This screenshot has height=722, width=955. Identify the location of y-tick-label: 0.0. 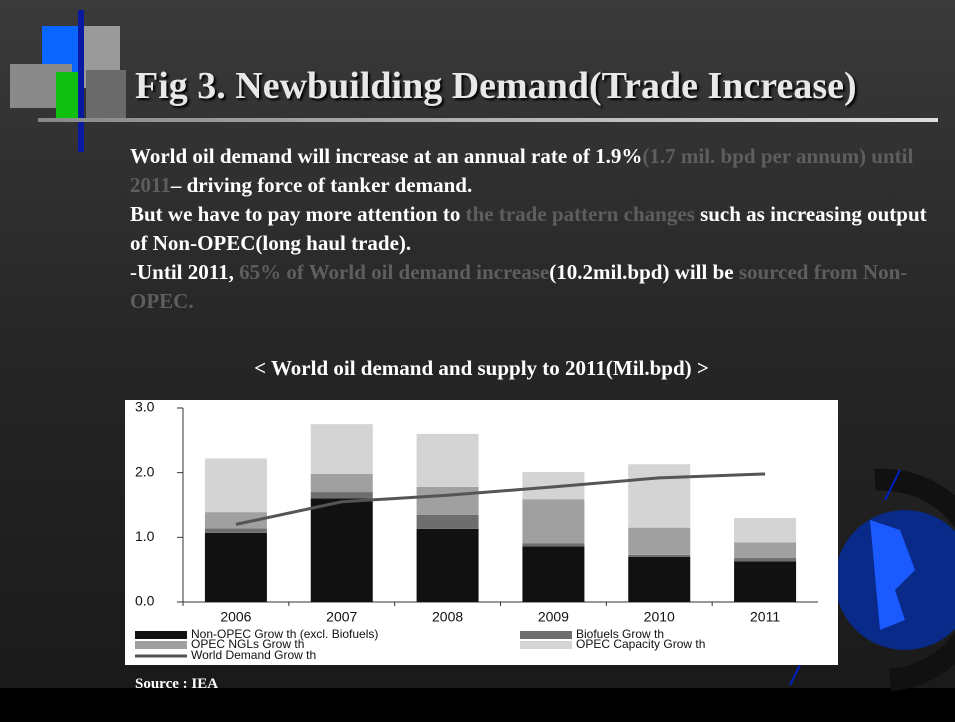
(145, 601).